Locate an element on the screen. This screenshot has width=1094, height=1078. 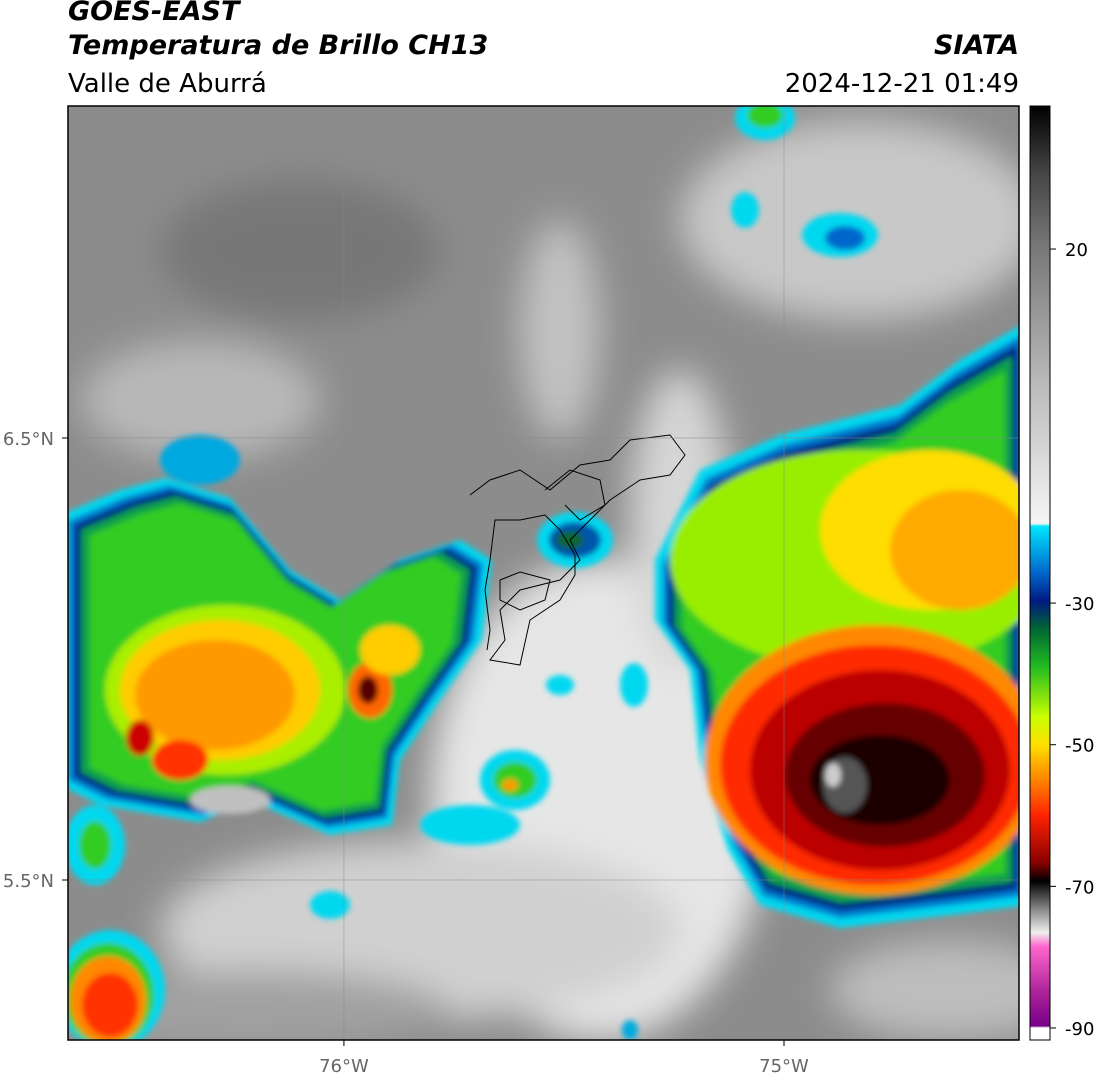
subtitle: Temperatura de Brillo CH13 is located at coordinates (278, 45).